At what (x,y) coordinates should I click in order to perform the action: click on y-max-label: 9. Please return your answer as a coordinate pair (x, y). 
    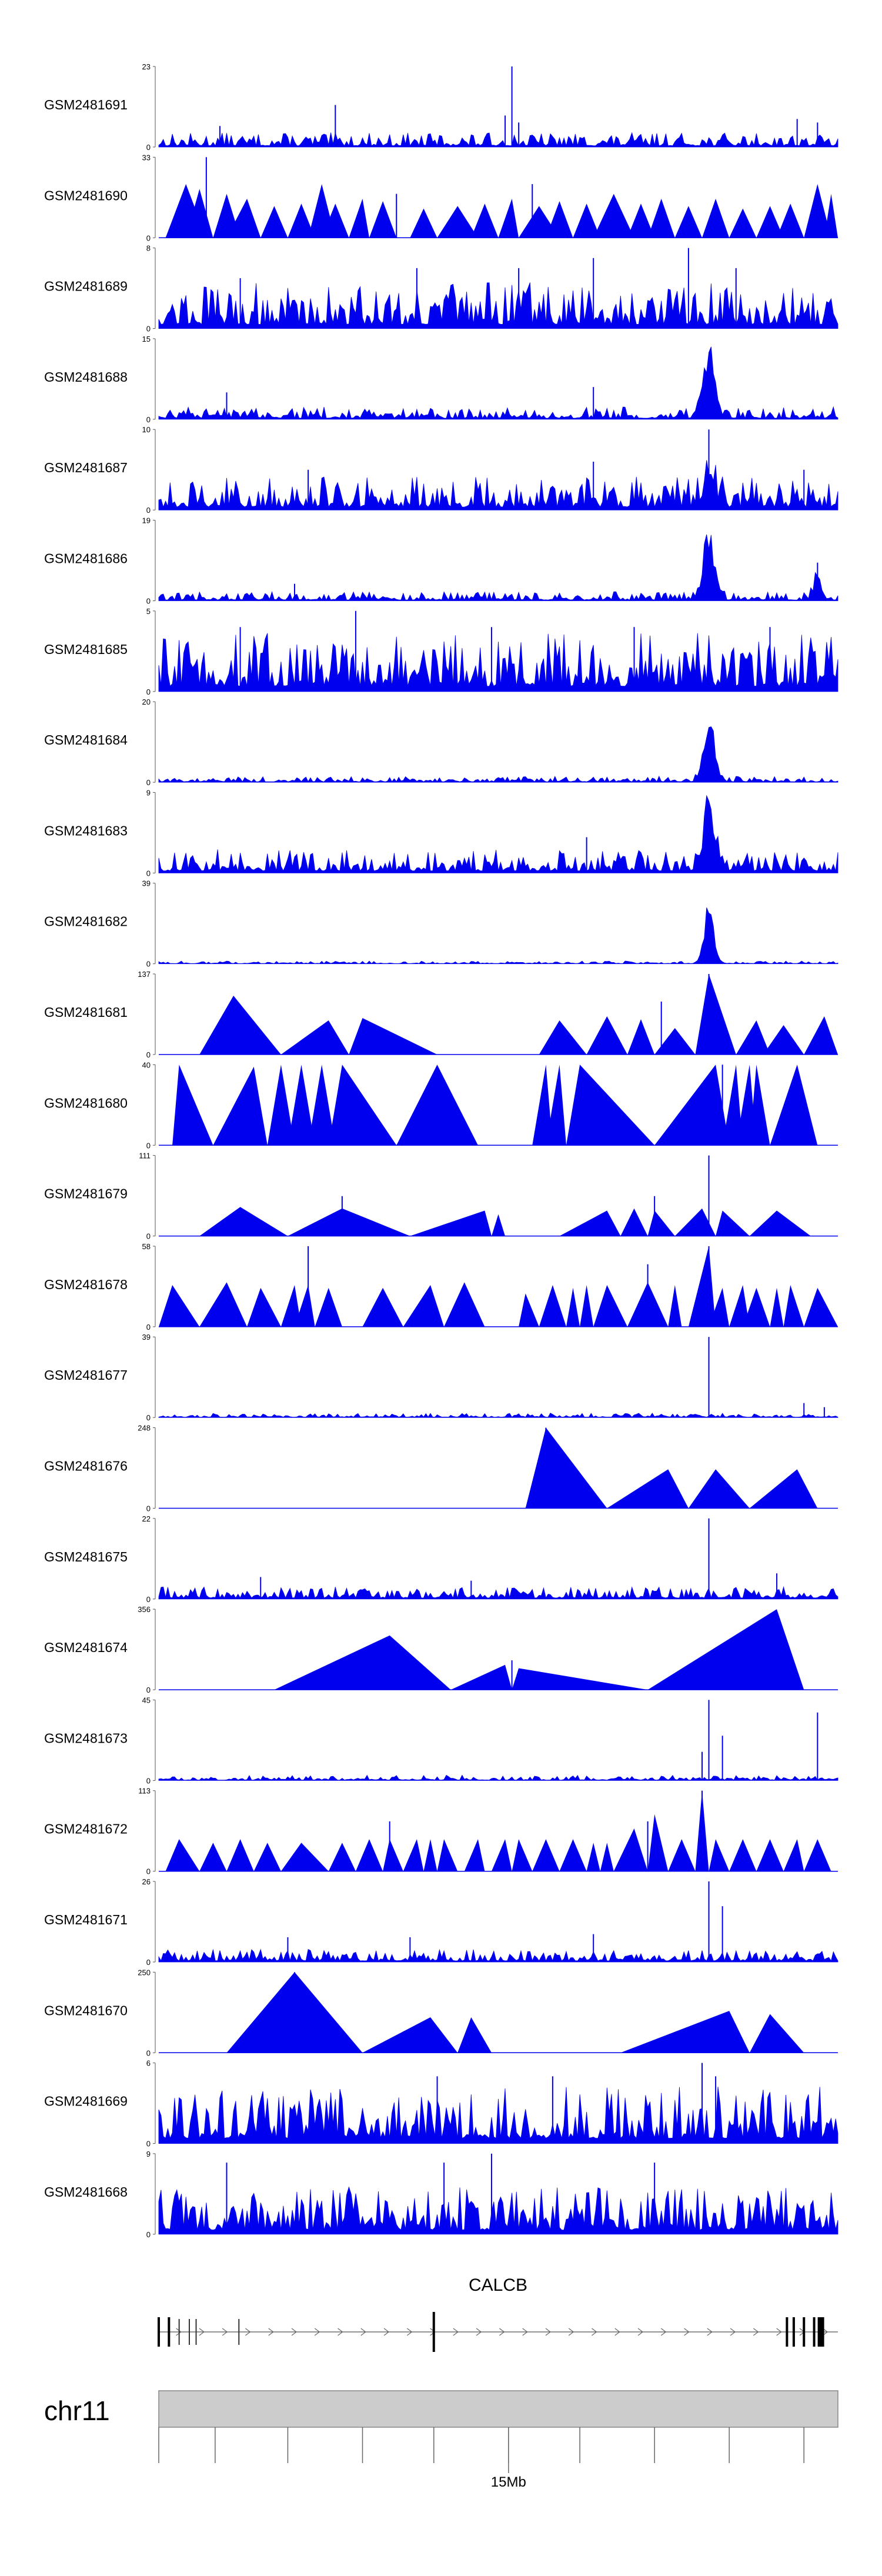
    Looking at the image, I should click on (148, 2154).